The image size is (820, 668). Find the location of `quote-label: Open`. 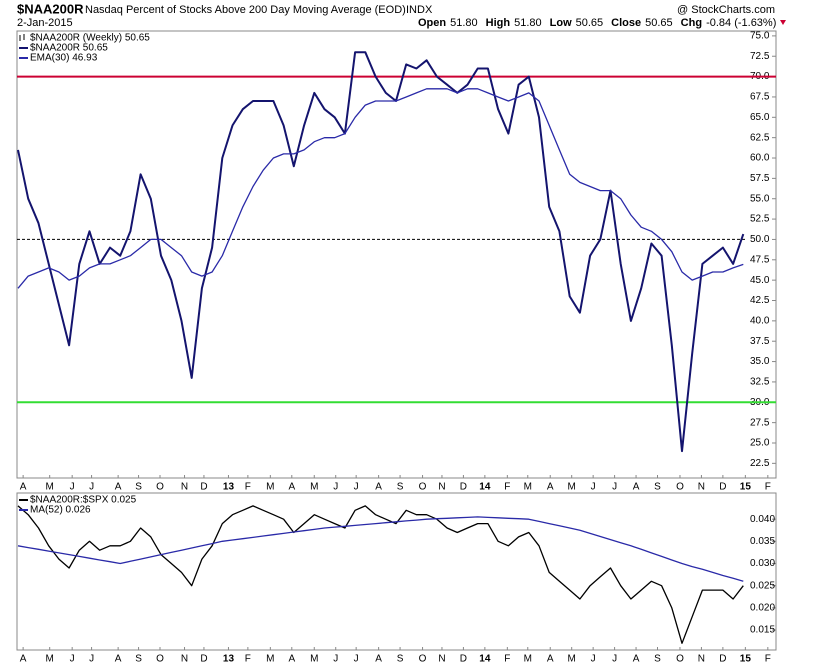

quote-label: Open is located at coordinates (432, 23).